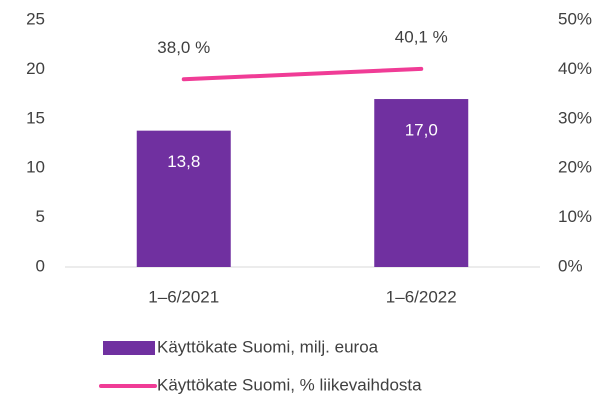 This screenshot has height=400, width=613. Describe the element at coordinates (575, 18) in the screenshot. I see `y2-tick-label: 50%` at that location.